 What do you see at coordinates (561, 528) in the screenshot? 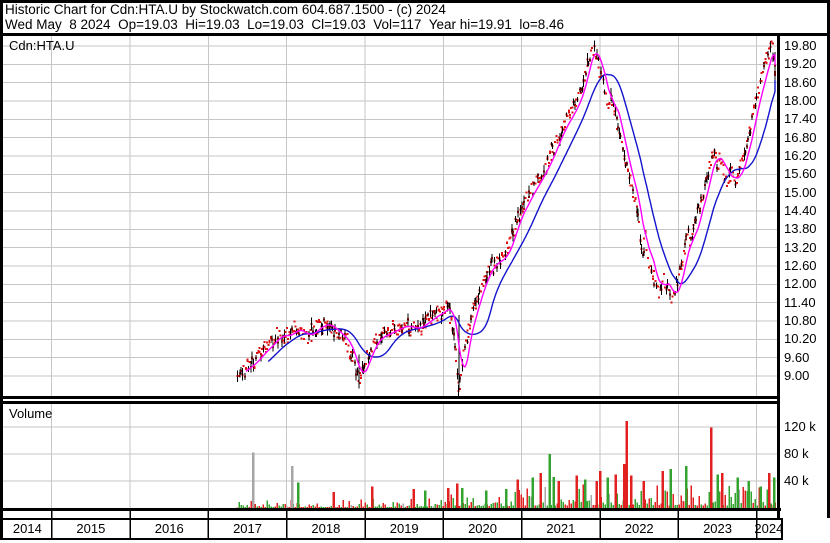
I see `year-axis-tick: 2021` at bounding box center [561, 528].